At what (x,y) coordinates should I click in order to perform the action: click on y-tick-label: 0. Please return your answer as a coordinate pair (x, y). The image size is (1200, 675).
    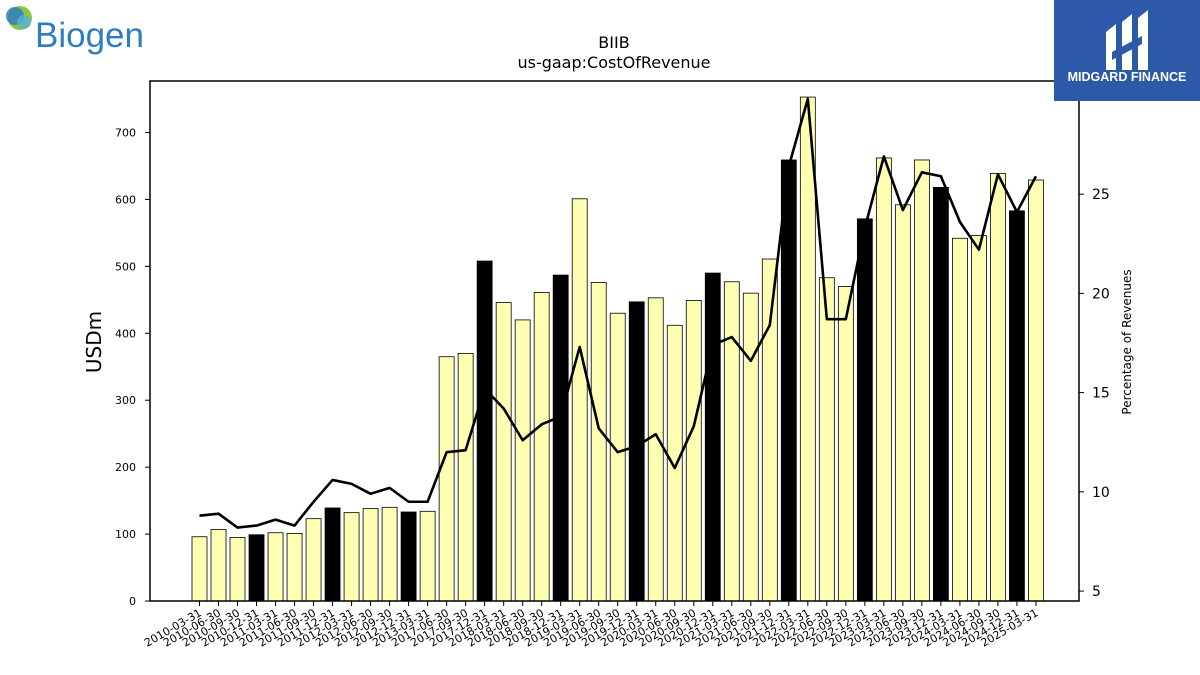
    Looking at the image, I should click on (132, 601).